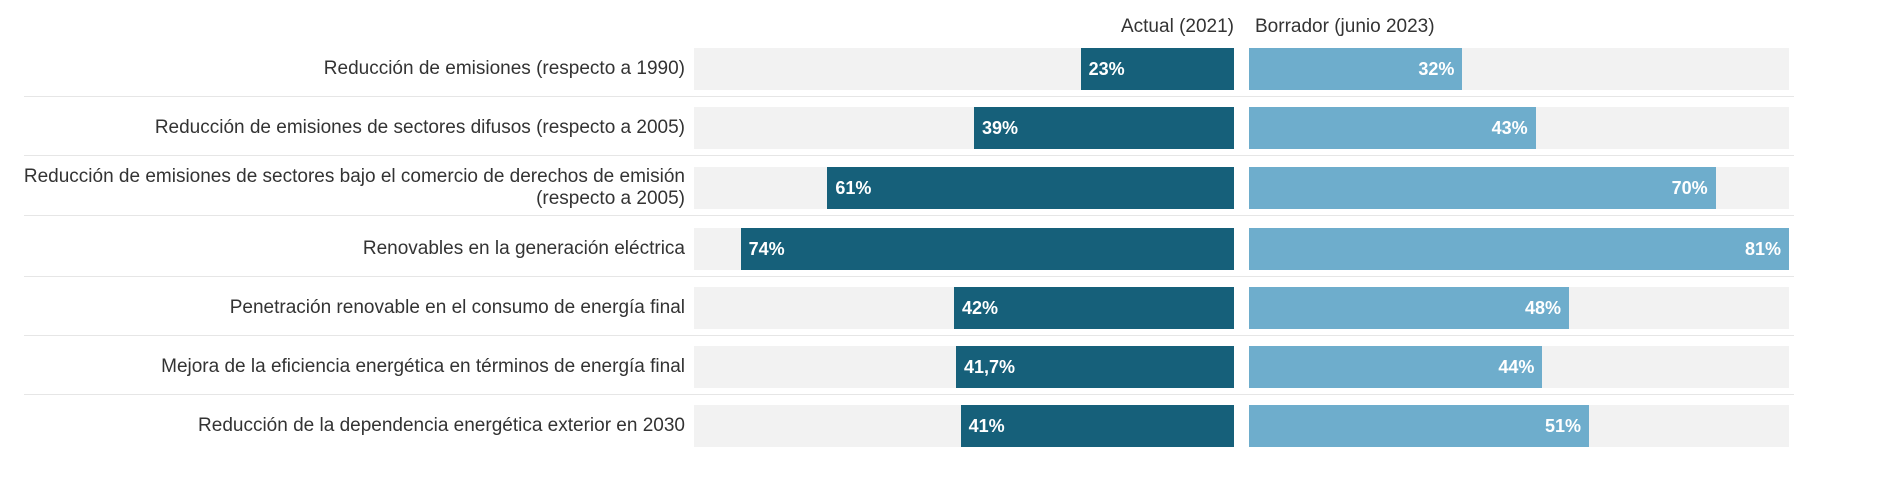 This screenshot has width=1885, height=479. Describe the element at coordinates (1345, 26) in the screenshot. I see `series-header-borrador: Borrador (junio 2023)` at that location.